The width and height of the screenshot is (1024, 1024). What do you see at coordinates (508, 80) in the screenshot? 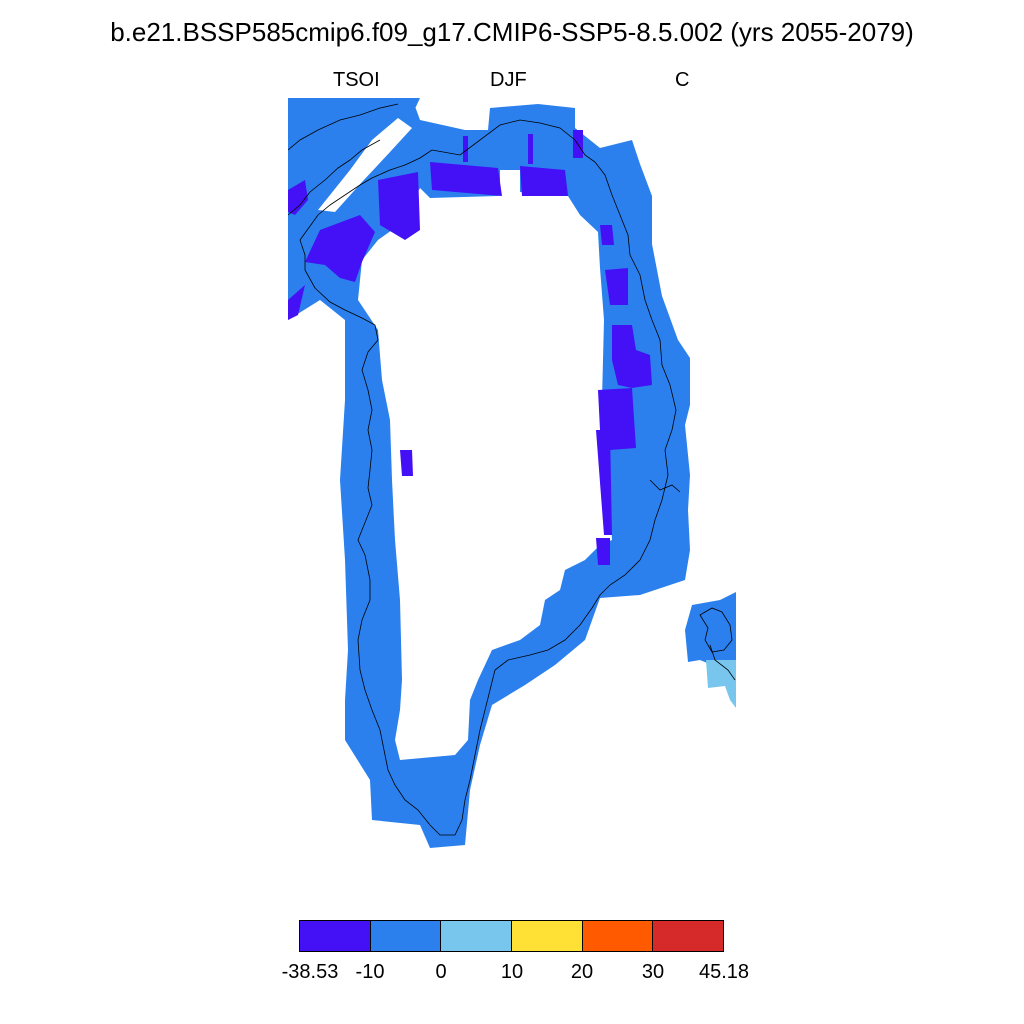
I see `season-label: DJF` at bounding box center [508, 80].